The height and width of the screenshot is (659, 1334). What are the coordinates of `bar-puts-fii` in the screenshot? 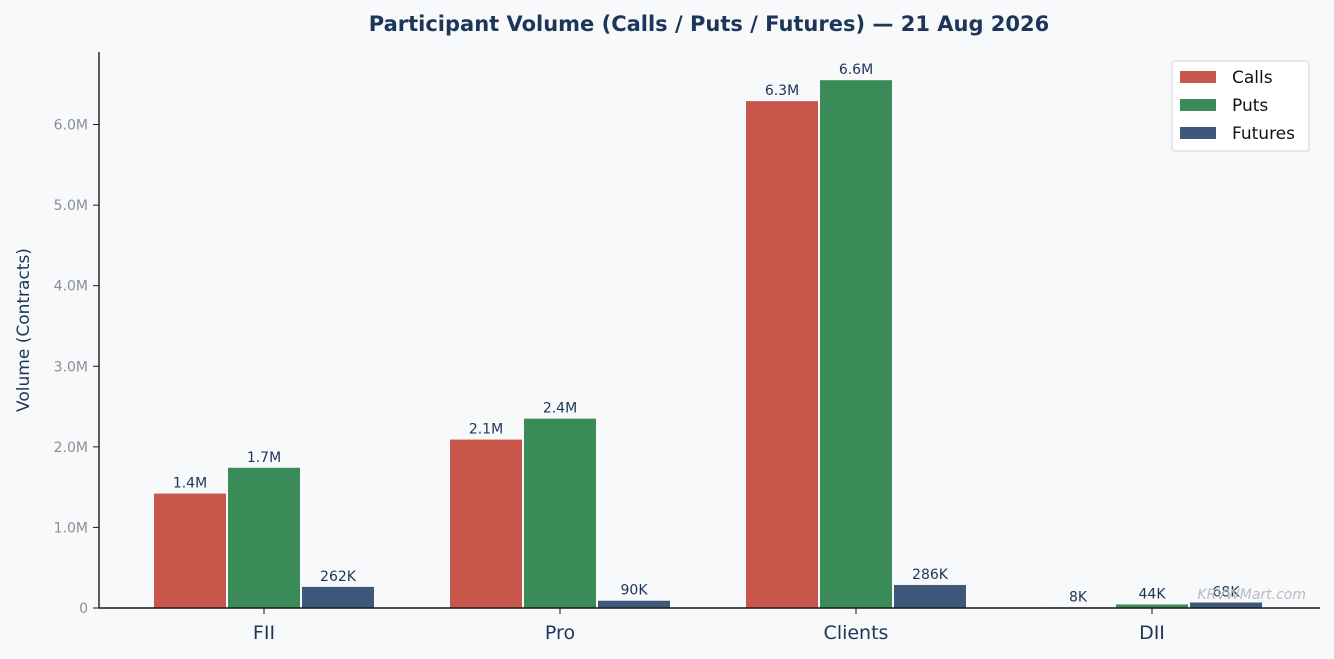 It's located at (264, 537).